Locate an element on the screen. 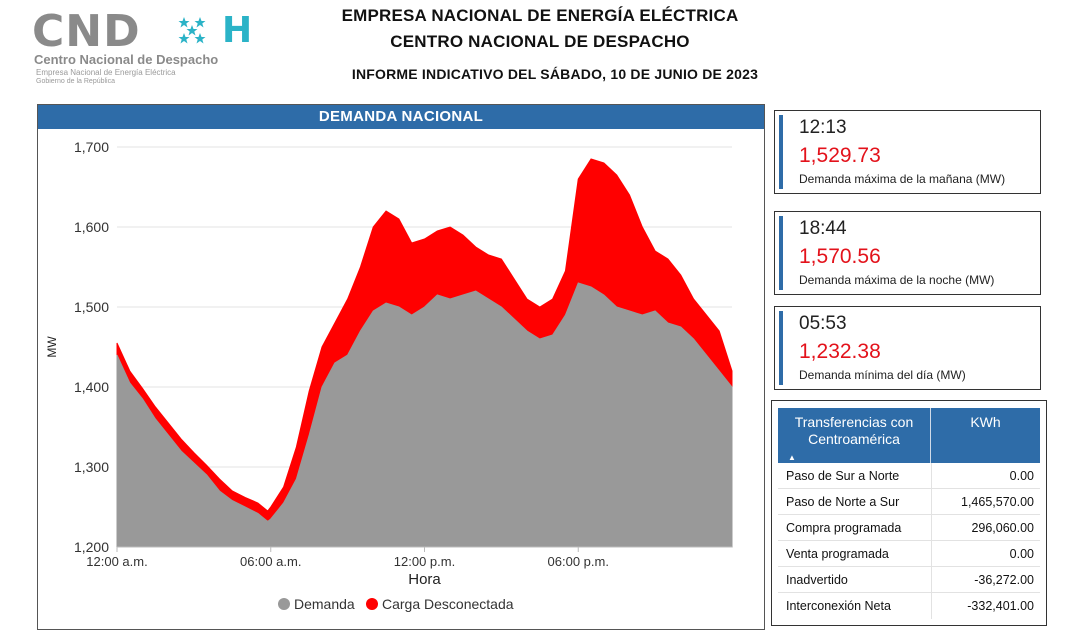 The height and width of the screenshot is (634, 1068). legend-label: Carga Desconectada is located at coordinates (448, 604).